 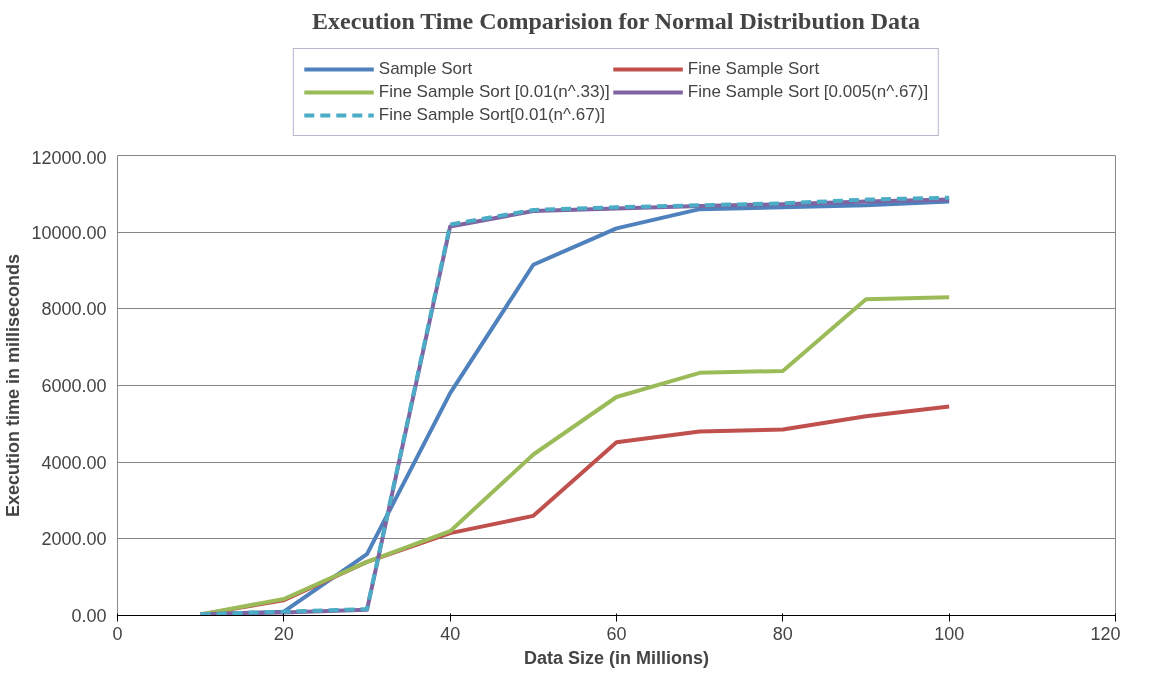 What do you see at coordinates (616, 20) in the screenshot?
I see `chart-title: Execution Time Comparision for Normal Distribution Data` at bounding box center [616, 20].